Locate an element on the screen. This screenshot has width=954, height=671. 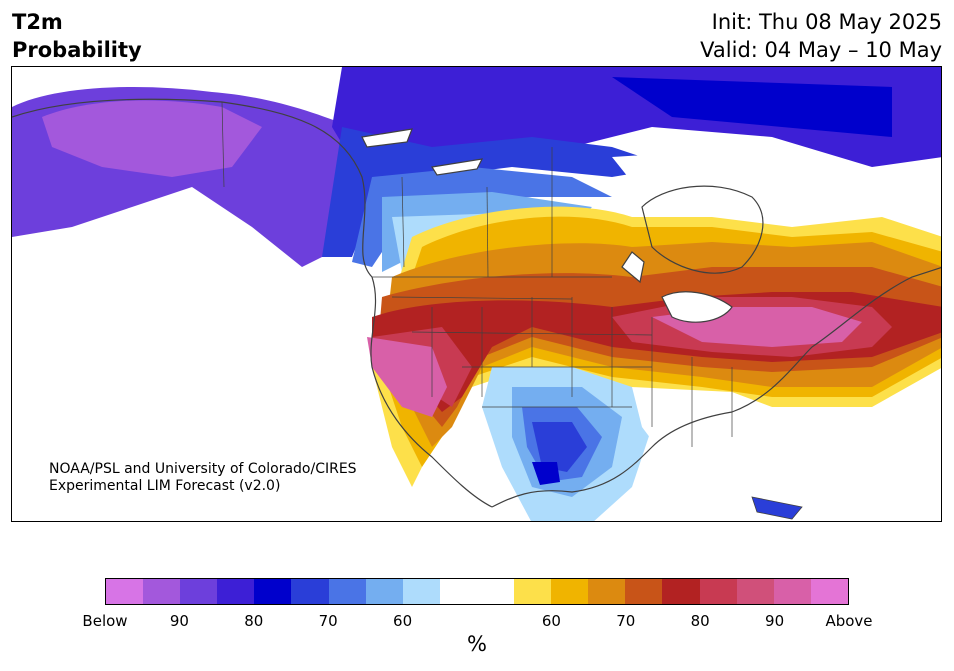
field-alaska-light is located at coordinates (152, 138).